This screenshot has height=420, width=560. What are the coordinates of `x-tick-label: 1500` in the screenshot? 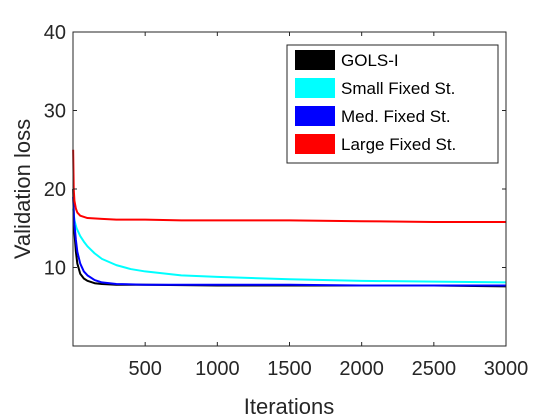 It's located at (289, 369).